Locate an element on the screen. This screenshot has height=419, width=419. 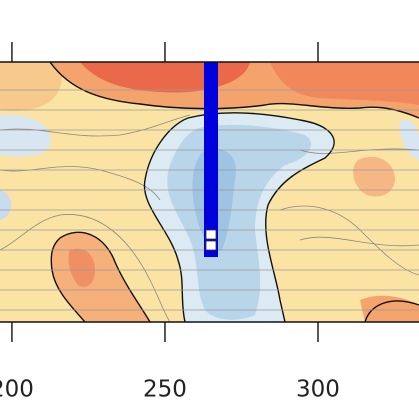
bar-body is located at coordinates (211, 159).